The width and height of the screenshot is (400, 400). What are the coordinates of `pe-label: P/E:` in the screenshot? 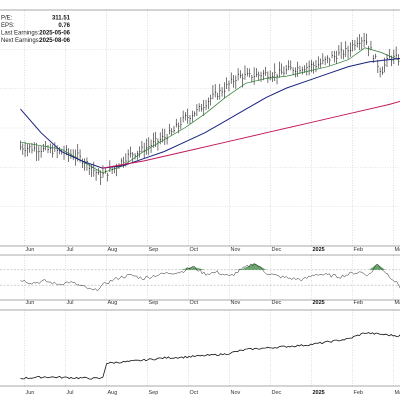 It's located at (7, 19).